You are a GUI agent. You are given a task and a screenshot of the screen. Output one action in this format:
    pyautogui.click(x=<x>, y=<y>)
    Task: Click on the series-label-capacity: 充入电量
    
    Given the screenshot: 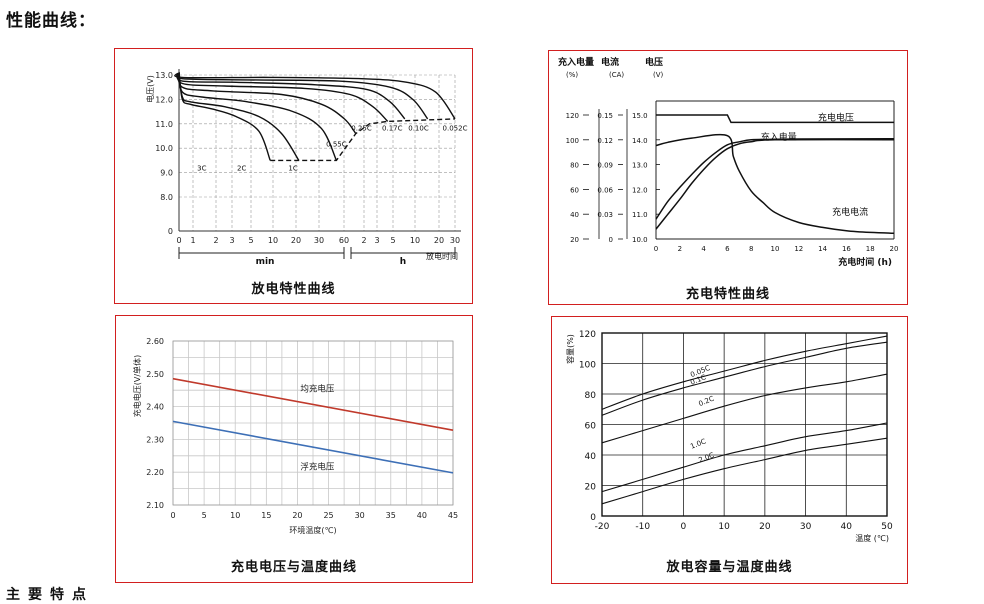 What is the action you would take?
    pyautogui.click(x=779, y=137)
    